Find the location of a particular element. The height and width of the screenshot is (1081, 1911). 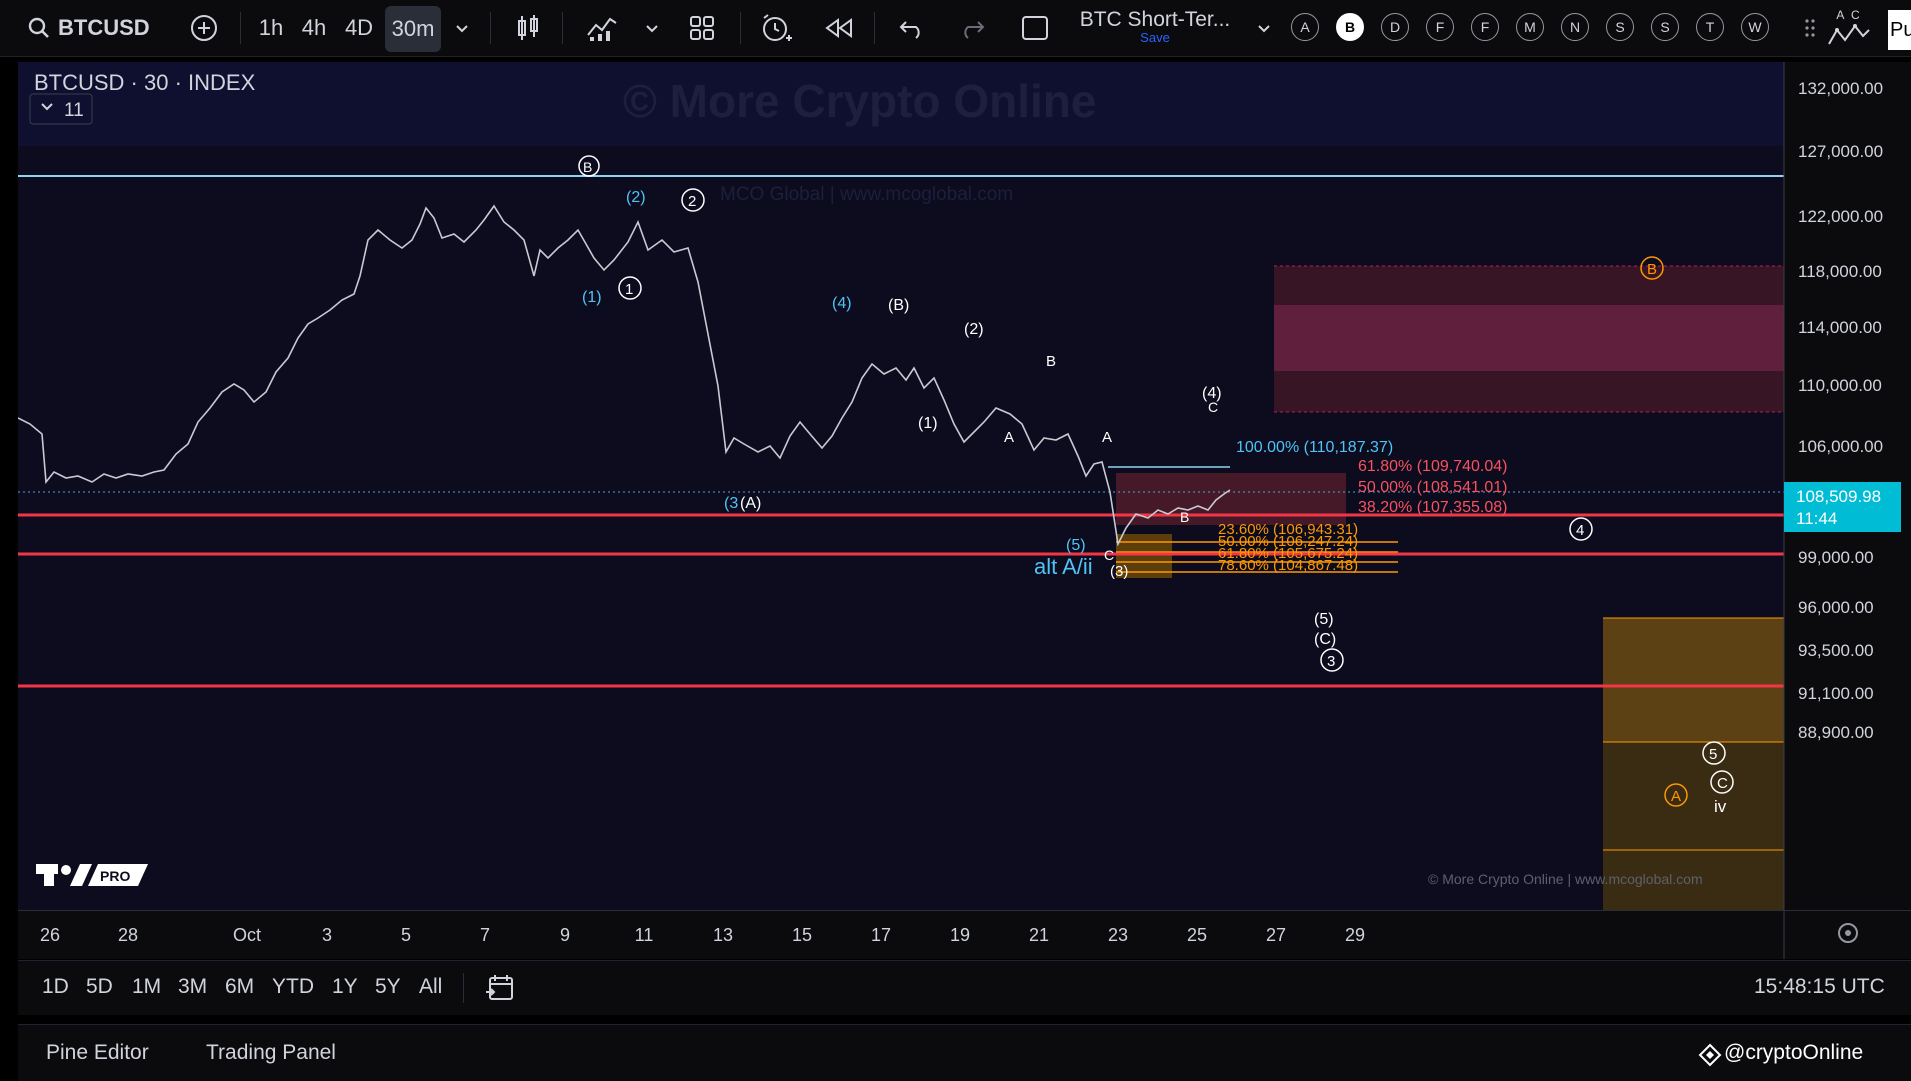

candlestick-icon is located at coordinates (528, 27).